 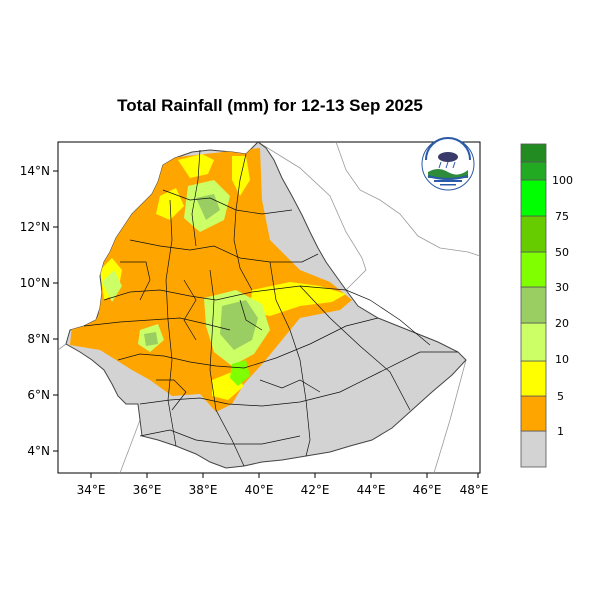 I want to click on lon-label-36: 36°E, so click(x=147, y=490).